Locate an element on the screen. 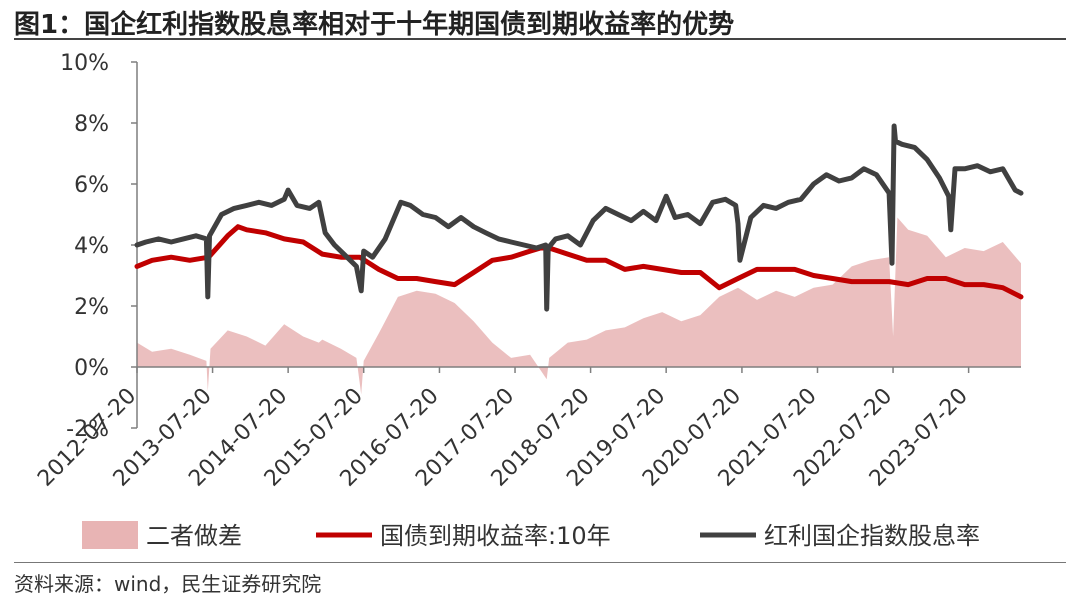  legend-label-difference: 二者做差 is located at coordinates (194, 536).